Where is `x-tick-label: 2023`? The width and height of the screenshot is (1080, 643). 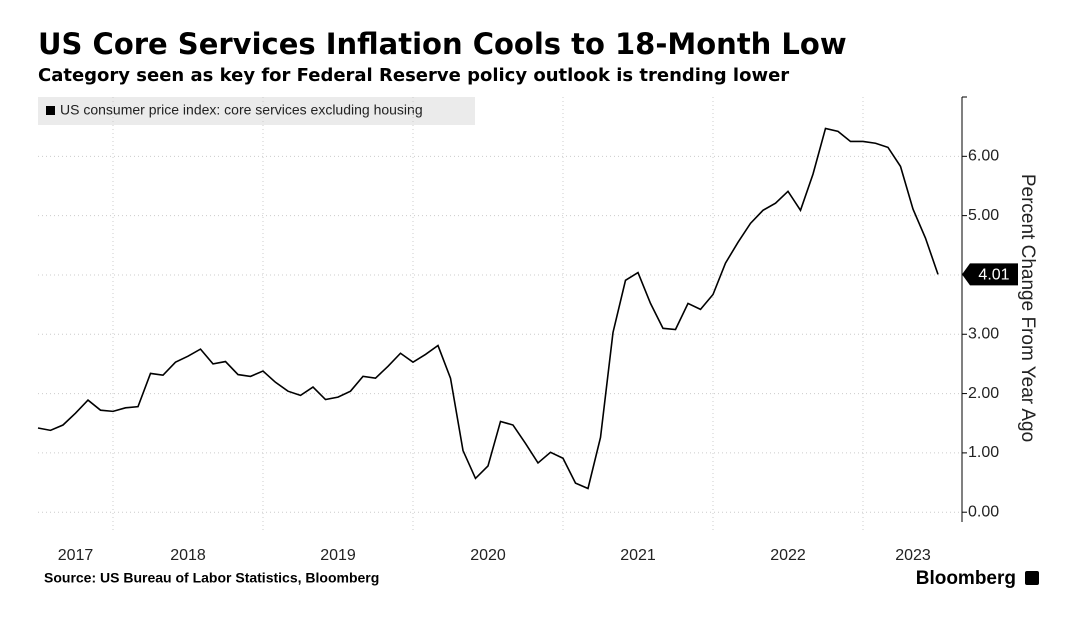
x-tick-label: 2023 is located at coordinates (913, 555).